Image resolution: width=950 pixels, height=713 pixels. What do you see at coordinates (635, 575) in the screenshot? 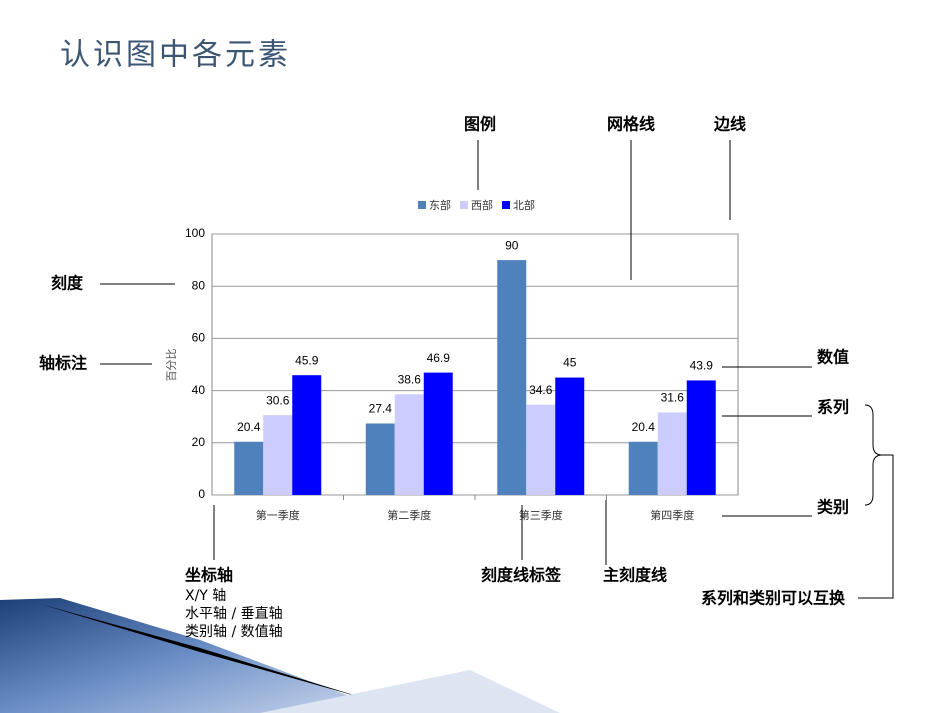
I see `annotation: 主刻度线` at bounding box center [635, 575].